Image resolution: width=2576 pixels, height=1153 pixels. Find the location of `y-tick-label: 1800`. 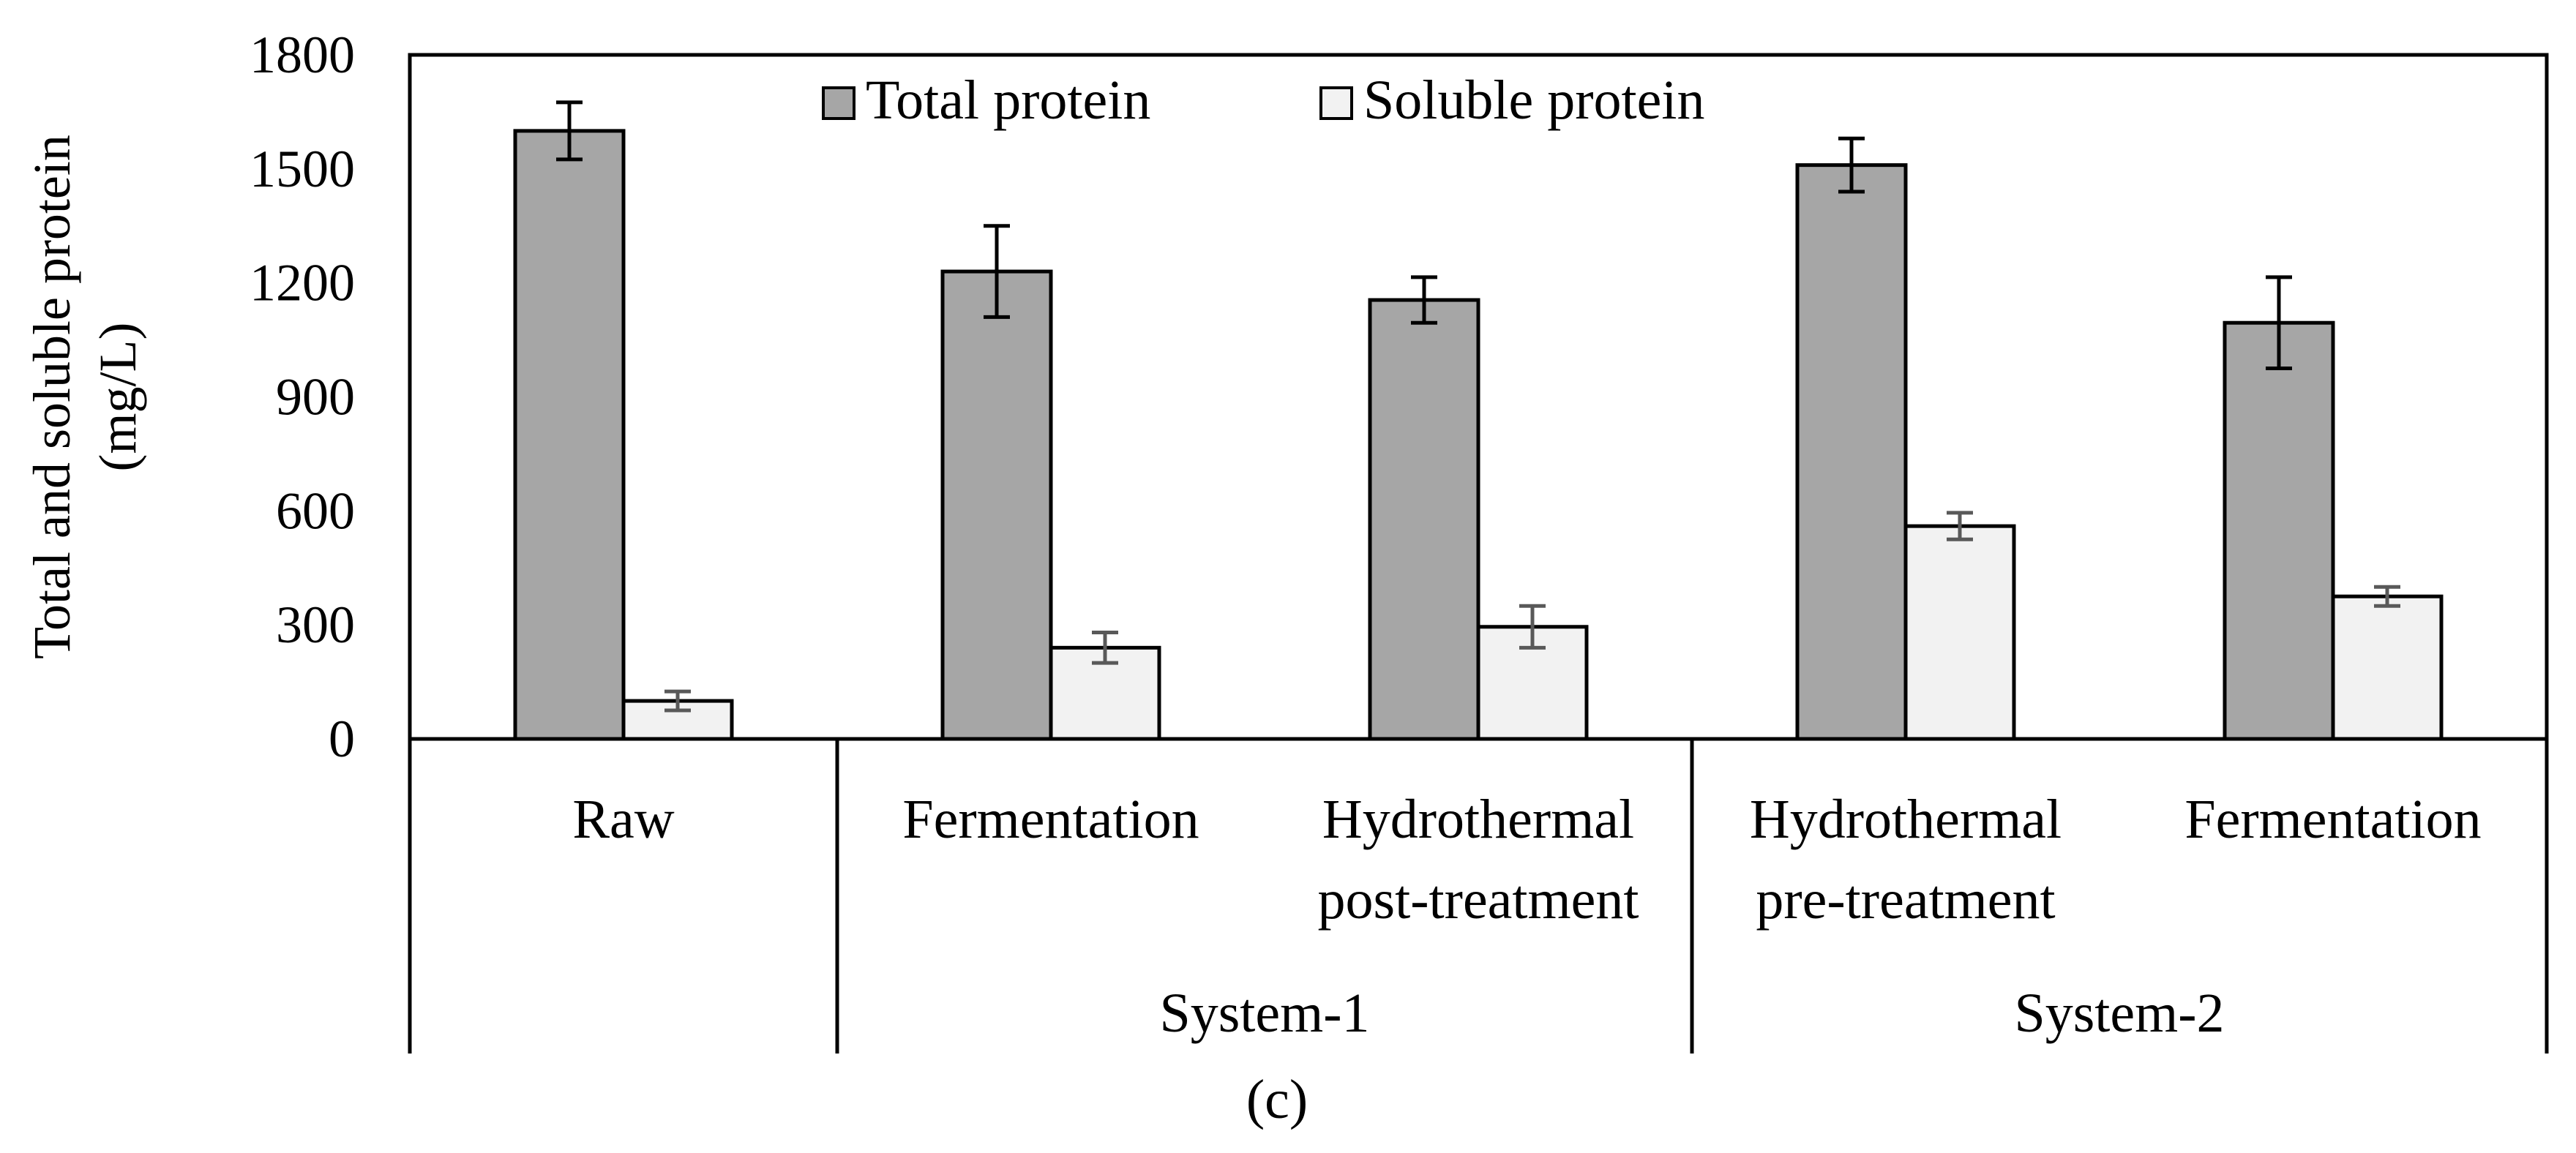

y-tick-label: 1800 is located at coordinates (302, 55).